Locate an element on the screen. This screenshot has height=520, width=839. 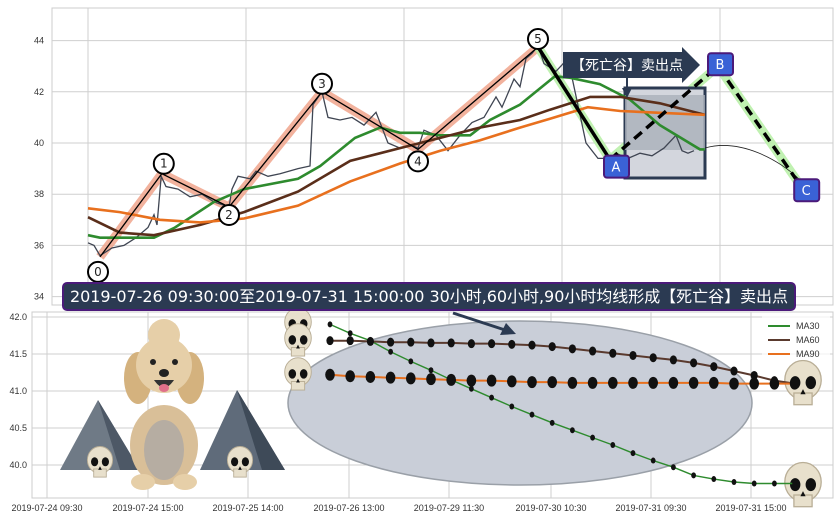
abc-point-marker-C is located at coordinates (807, 190).